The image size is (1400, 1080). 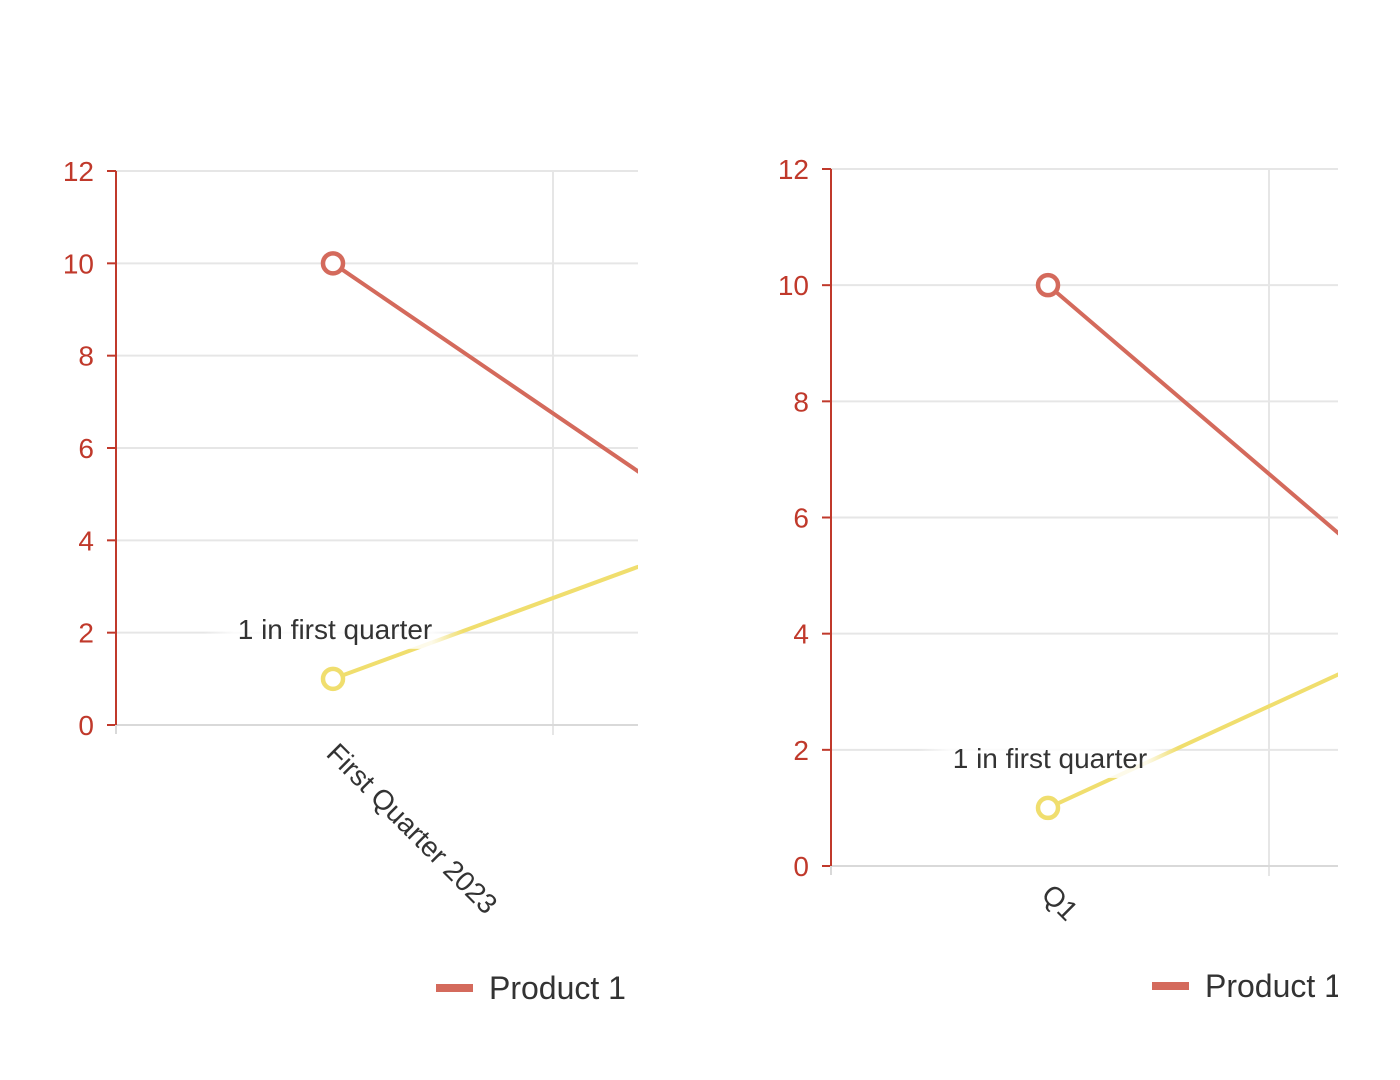 What do you see at coordinates (1060, 902) in the screenshot?
I see `x-category-label: Q1` at bounding box center [1060, 902].